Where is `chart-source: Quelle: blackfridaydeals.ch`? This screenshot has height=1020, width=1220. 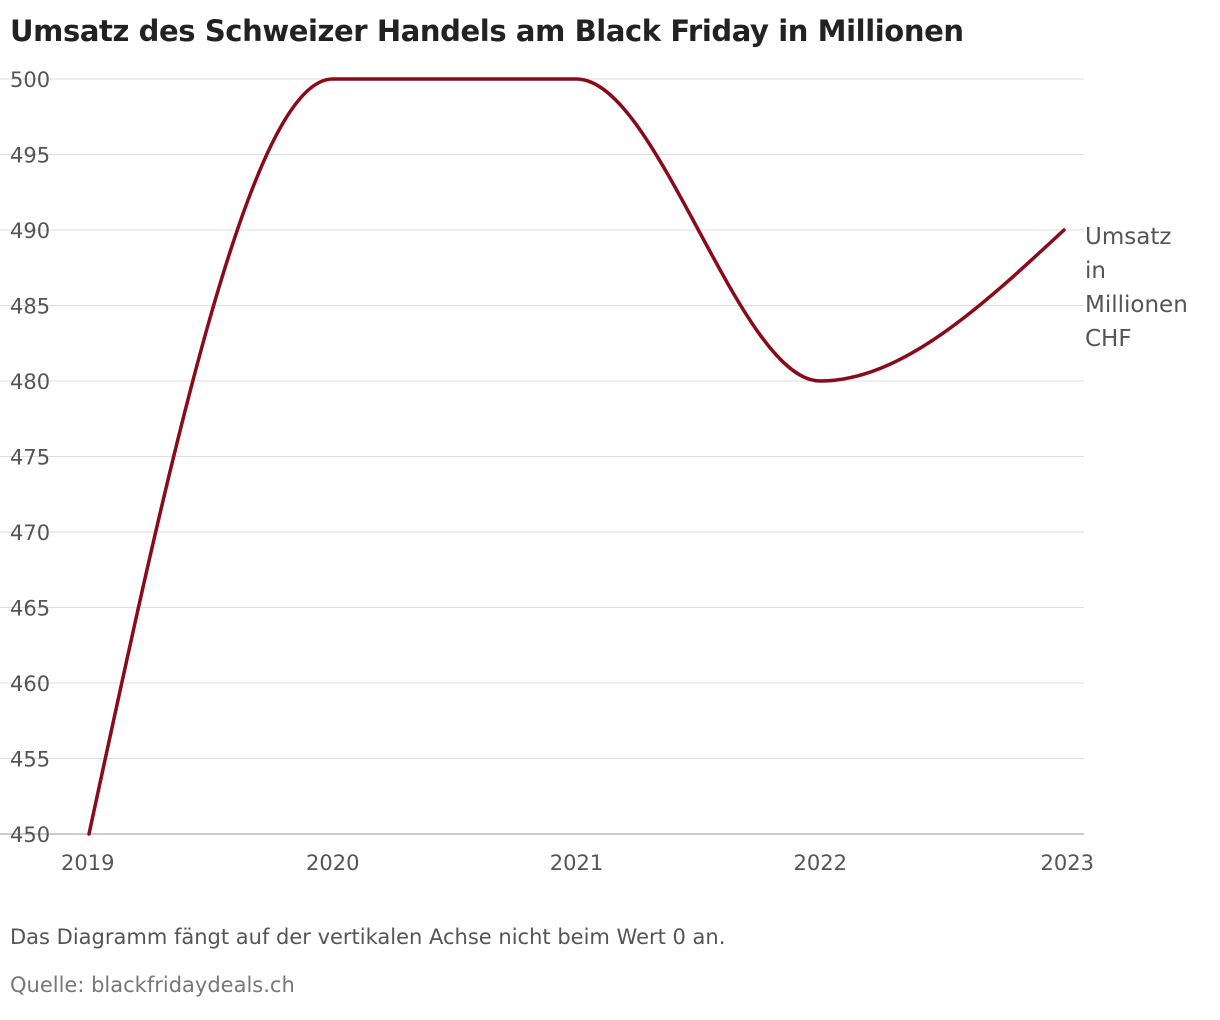
chart-source: Quelle: blackfridaydeals.ch is located at coordinates (152, 985).